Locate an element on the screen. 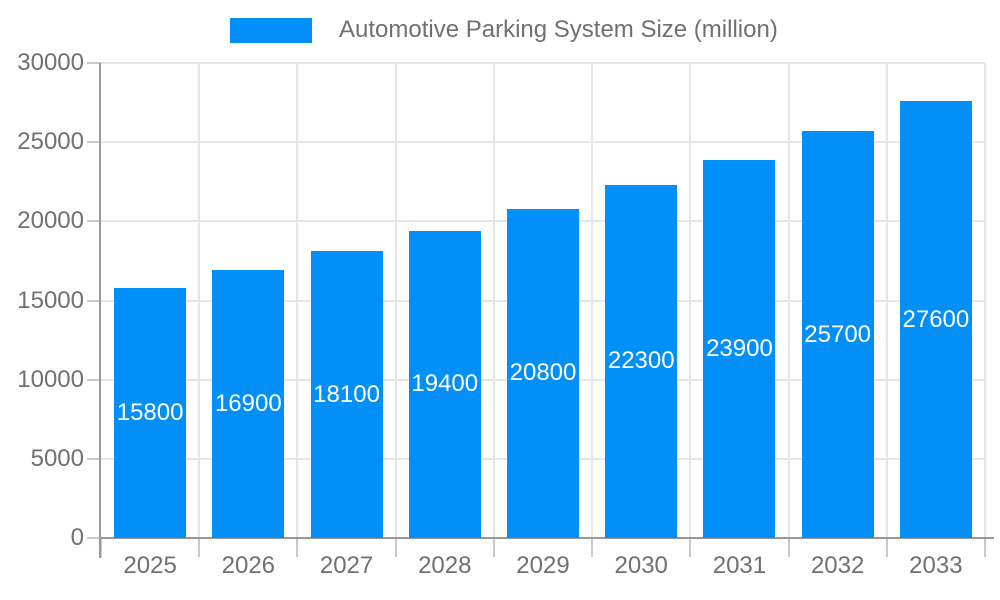  y-axis-label: 0 is located at coordinates (77, 537).